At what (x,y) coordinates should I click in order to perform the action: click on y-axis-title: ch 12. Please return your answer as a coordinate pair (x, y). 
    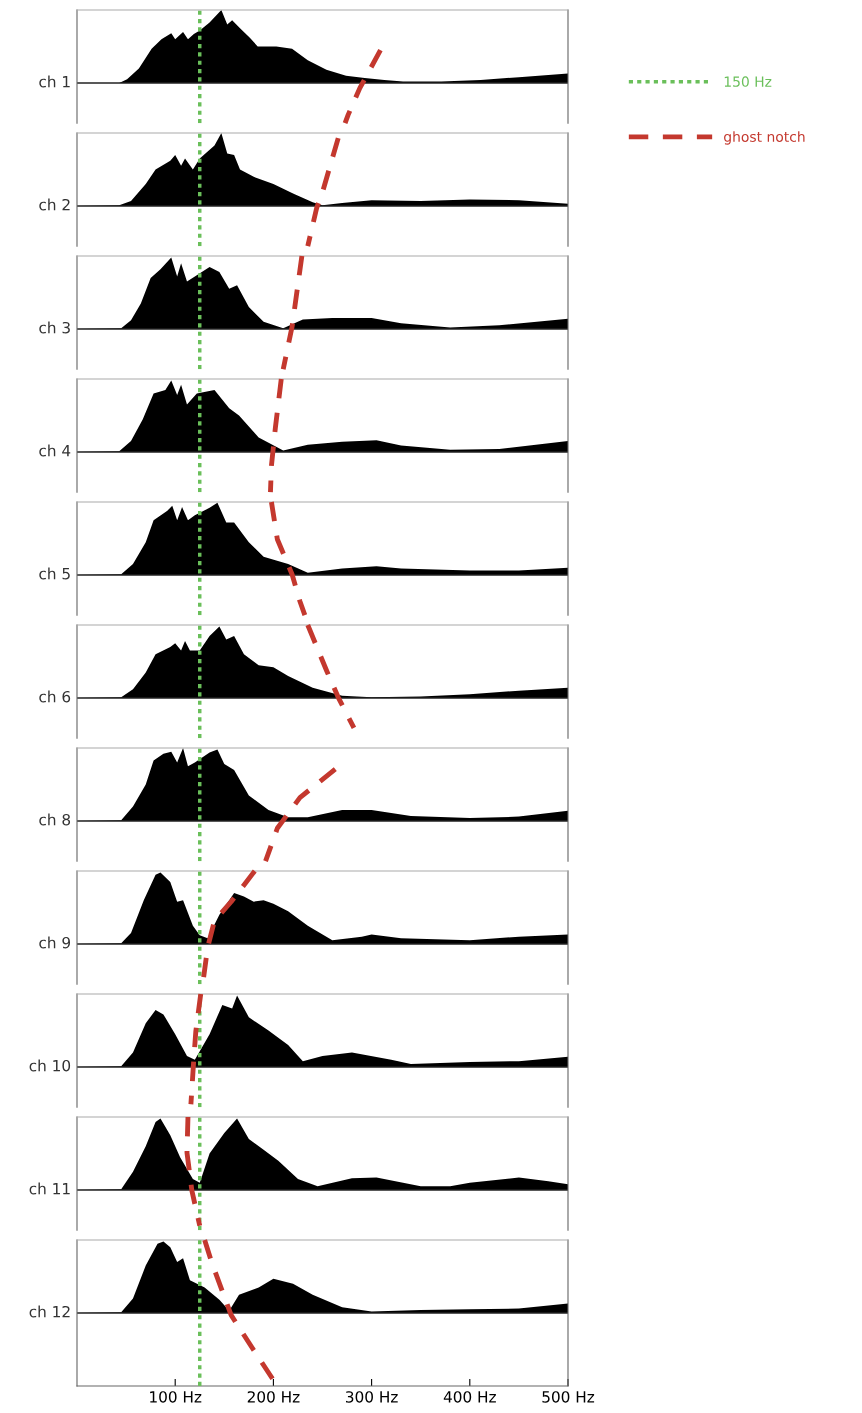
    Looking at the image, I should click on (49, 1311).